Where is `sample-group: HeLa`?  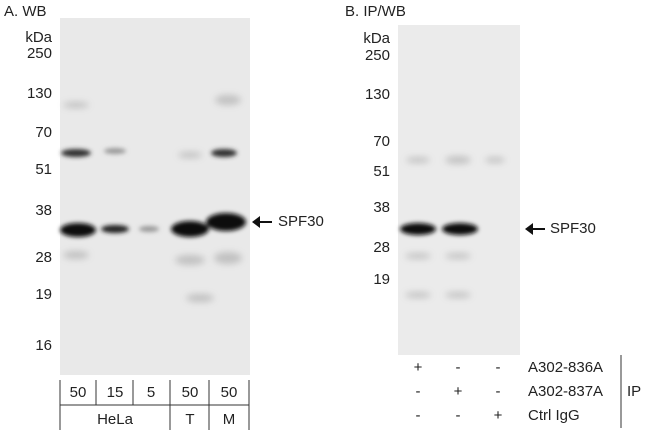
sample-group: HeLa is located at coordinates (115, 419).